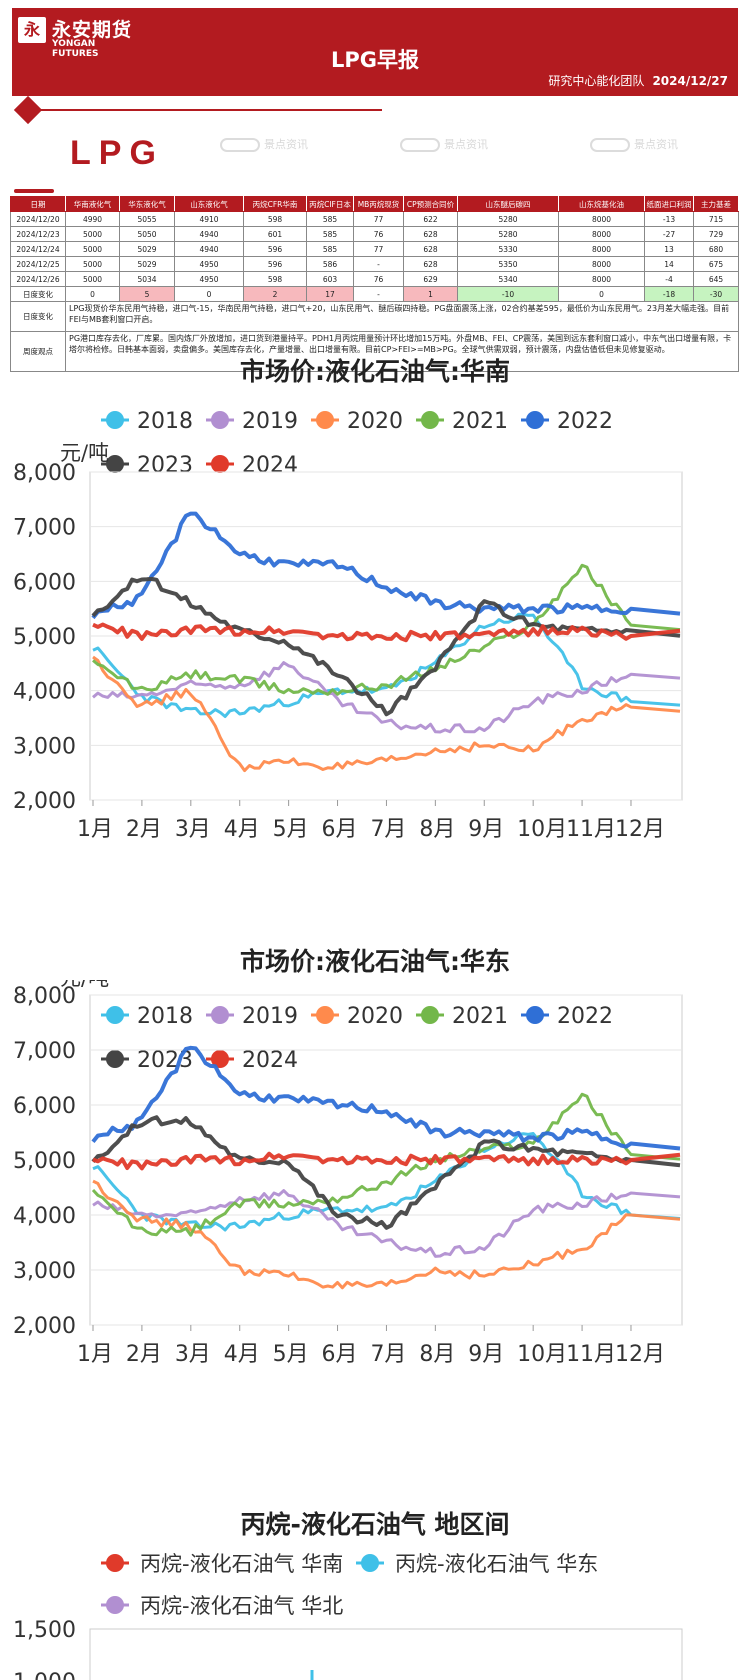 The width and height of the screenshot is (750, 1680). What do you see at coordinates (374, 60) in the screenshot?
I see `report-title: LPG早报` at bounding box center [374, 60].